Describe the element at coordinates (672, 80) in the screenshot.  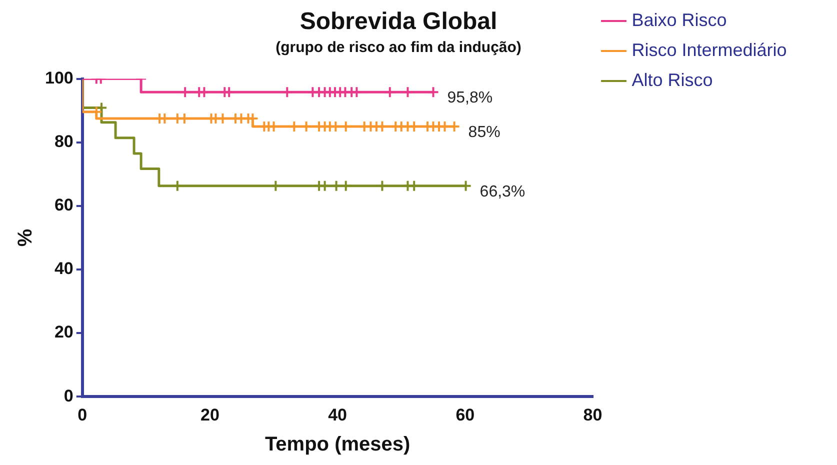
I see `legend-label: Alto Risco` at that location.